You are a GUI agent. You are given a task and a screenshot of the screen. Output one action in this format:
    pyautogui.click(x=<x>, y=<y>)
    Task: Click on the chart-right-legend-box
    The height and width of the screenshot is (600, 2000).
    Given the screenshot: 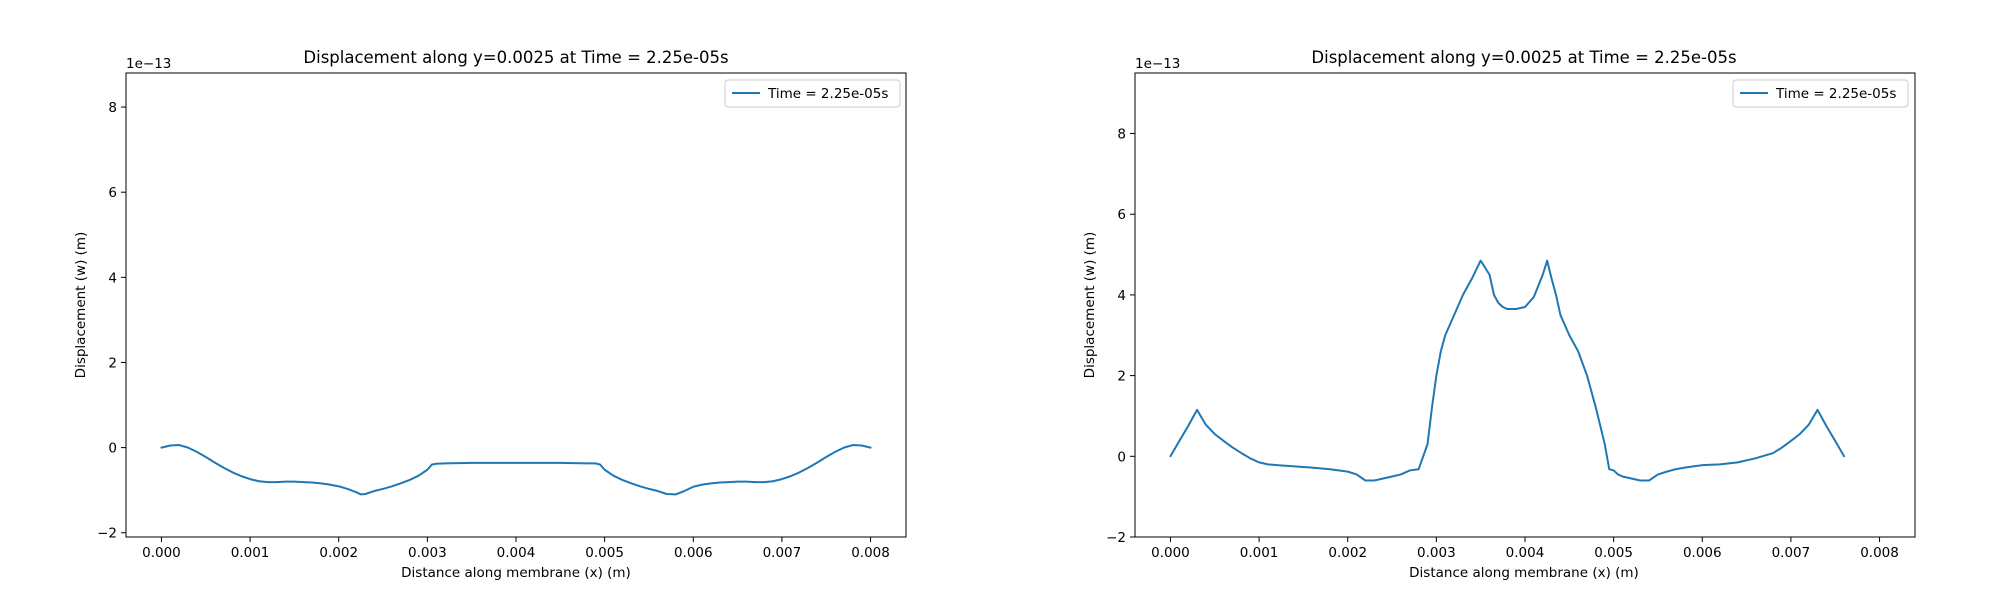 What is the action you would take?
    pyautogui.click(x=1820, y=93)
    